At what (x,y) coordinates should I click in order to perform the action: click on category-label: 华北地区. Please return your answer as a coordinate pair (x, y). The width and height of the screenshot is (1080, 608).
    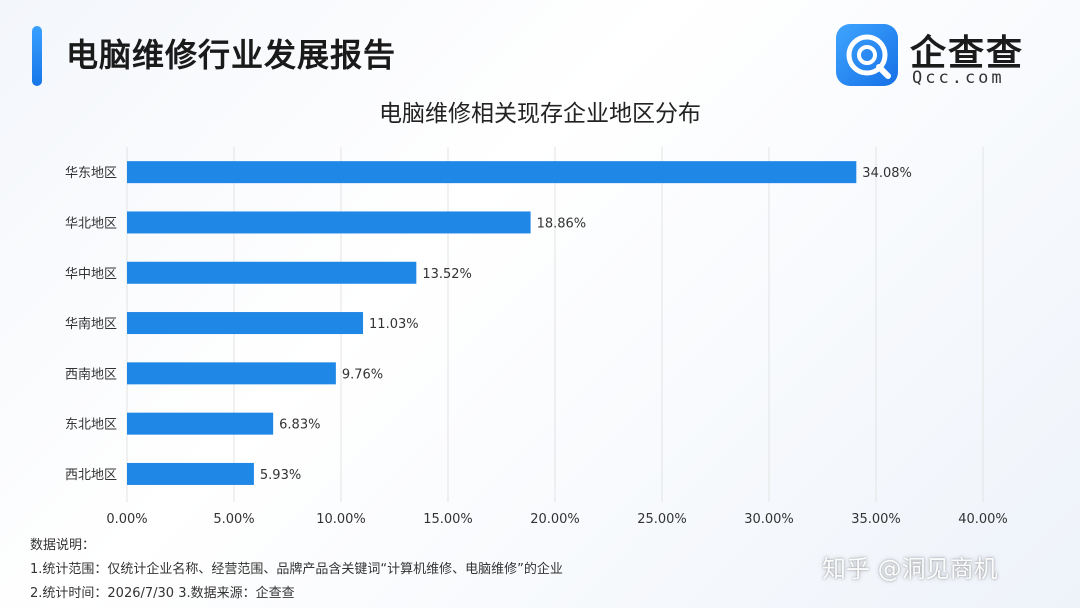
    Looking at the image, I should click on (91, 223).